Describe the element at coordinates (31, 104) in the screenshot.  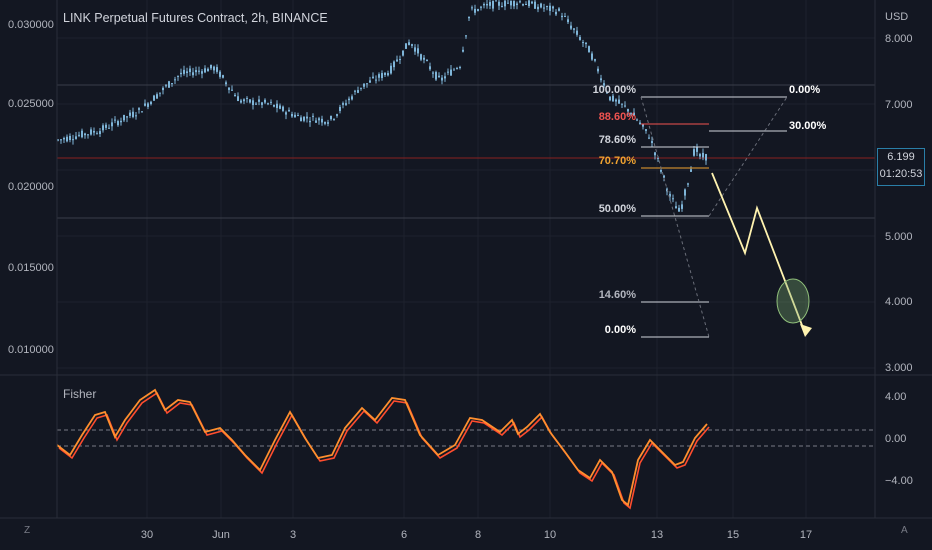
I see `left-axis-label: 0.025000` at that location.